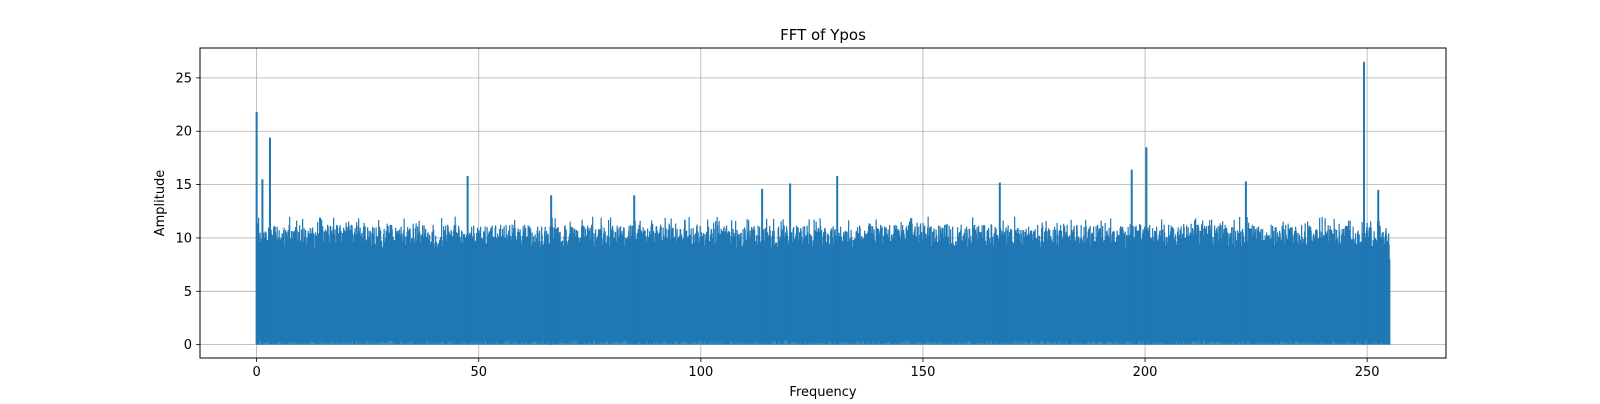  I want to click on y-tick-label: 10, so click(183, 238).